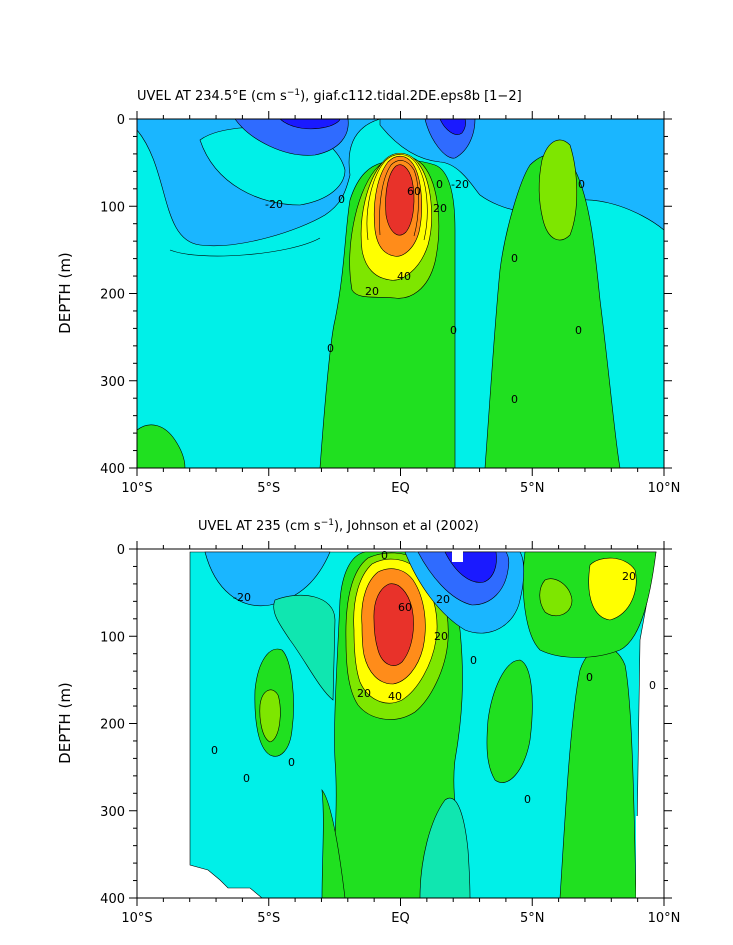 The image size is (733, 945). What do you see at coordinates (400, 918) in the screenshot?
I see `x-tick-label-bottom: EQ` at bounding box center [400, 918].